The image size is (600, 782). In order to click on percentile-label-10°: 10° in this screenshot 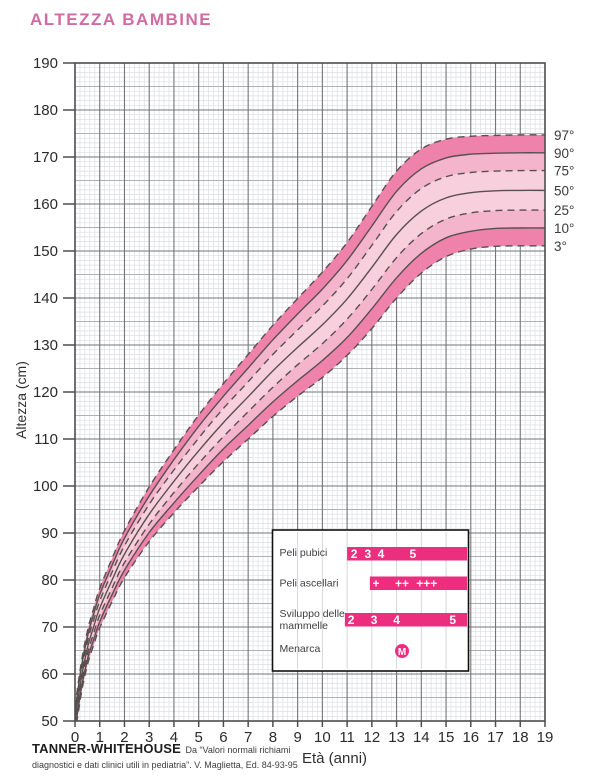, I will do `click(564, 228)`.